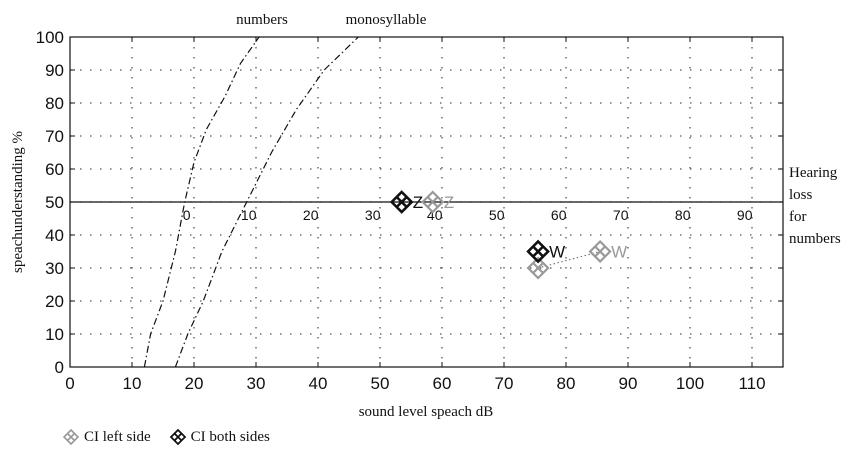 This screenshot has width=862, height=449. I want to click on x-tick-label: 100, so click(690, 383).